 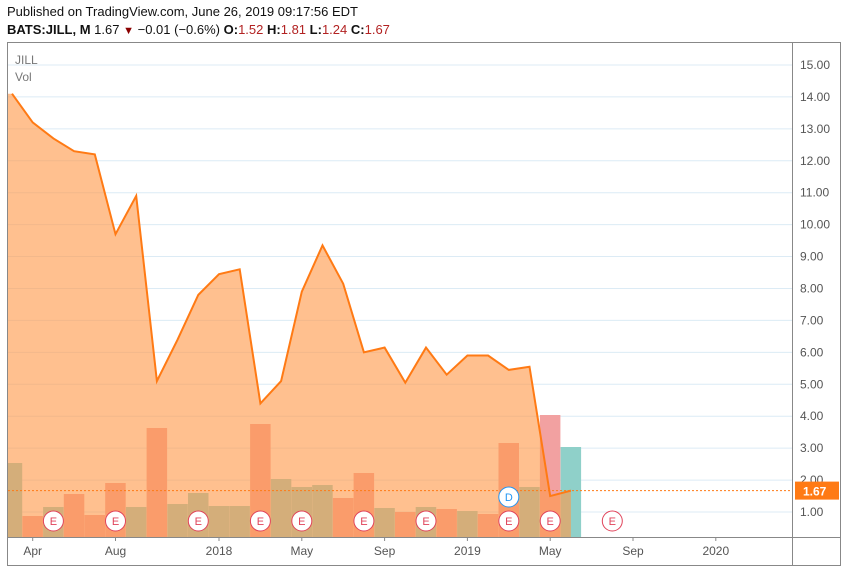 What do you see at coordinates (812, 448) in the screenshot?
I see `y-tick-label: 3.00` at bounding box center [812, 448].